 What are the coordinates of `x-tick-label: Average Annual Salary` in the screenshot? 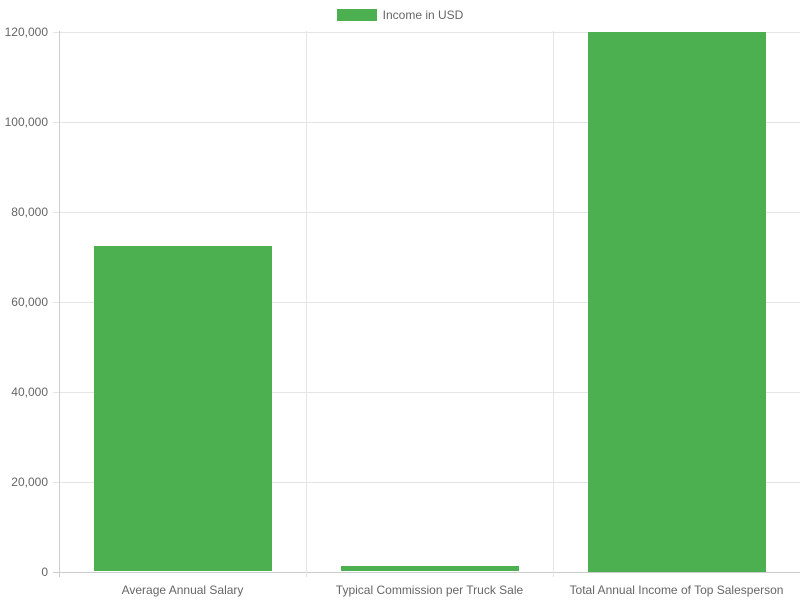 It's located at (182, 590).